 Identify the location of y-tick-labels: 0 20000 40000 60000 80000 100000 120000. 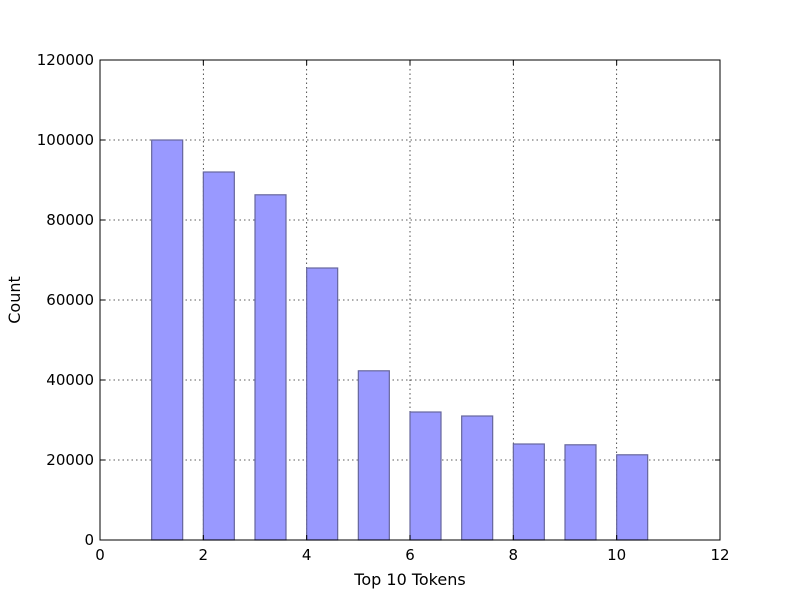
(65, 300).